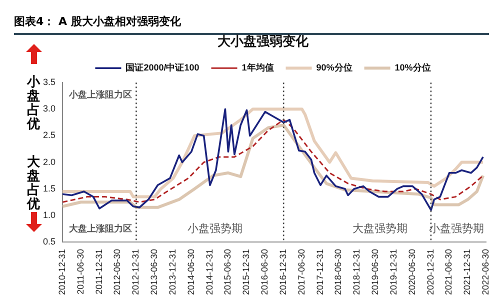 This screenshot has height=300, width=500. What do you see at coordinates (135, 272) in the screenshot?
I see `x-tick-label: 2012-12-31` at bounding box center [135, 272].